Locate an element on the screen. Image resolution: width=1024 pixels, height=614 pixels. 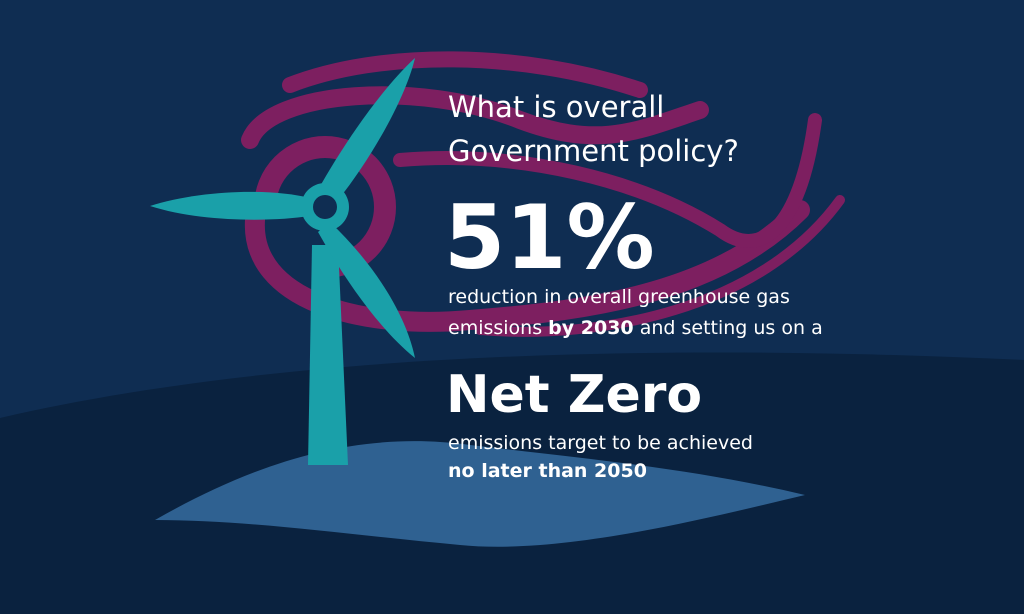
detail-text: and setting us on a is located at coordinates (728, 328).